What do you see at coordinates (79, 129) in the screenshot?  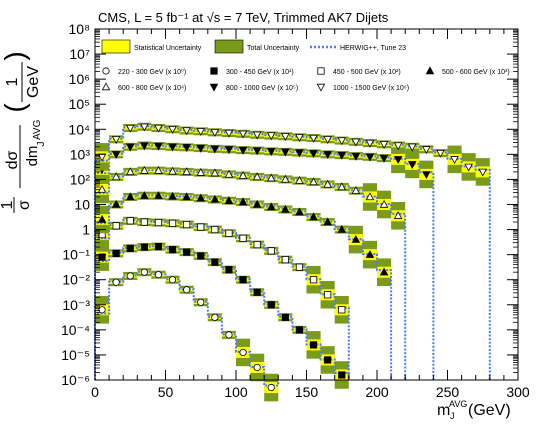 I see `y-tick-label: 10⁴` at bounding box center [79, 129].